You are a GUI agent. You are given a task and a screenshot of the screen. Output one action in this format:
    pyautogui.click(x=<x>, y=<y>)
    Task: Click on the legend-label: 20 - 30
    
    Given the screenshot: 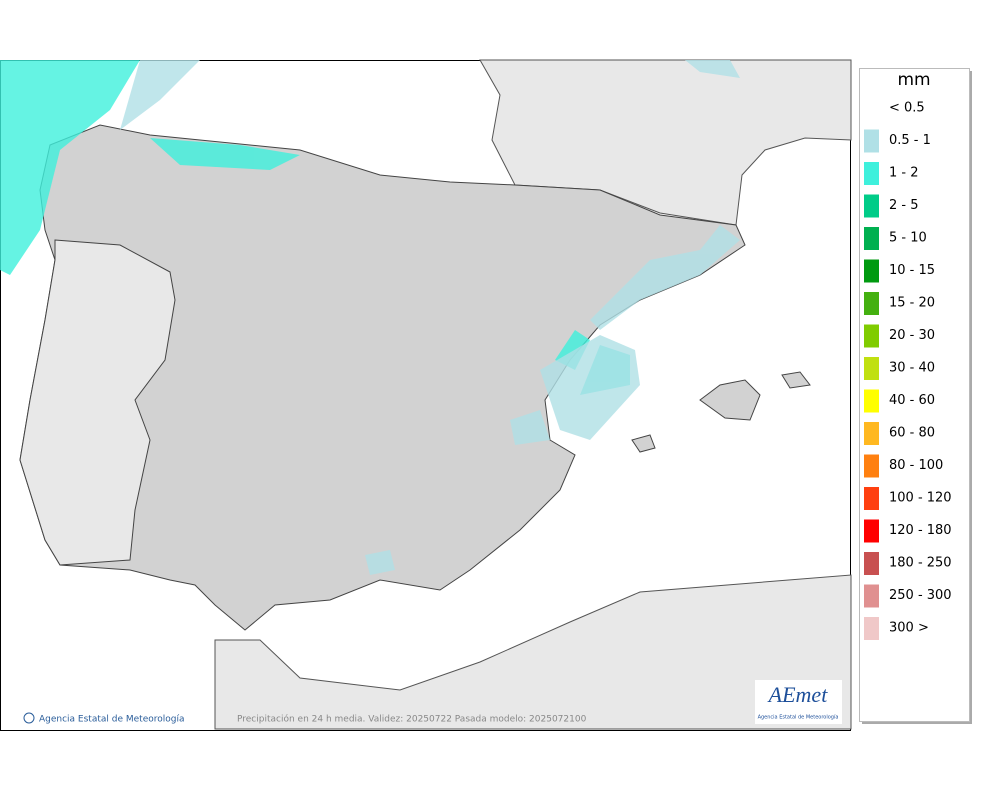 What is the action you would take?
    pyautogui.click(x=912, y=335)
    